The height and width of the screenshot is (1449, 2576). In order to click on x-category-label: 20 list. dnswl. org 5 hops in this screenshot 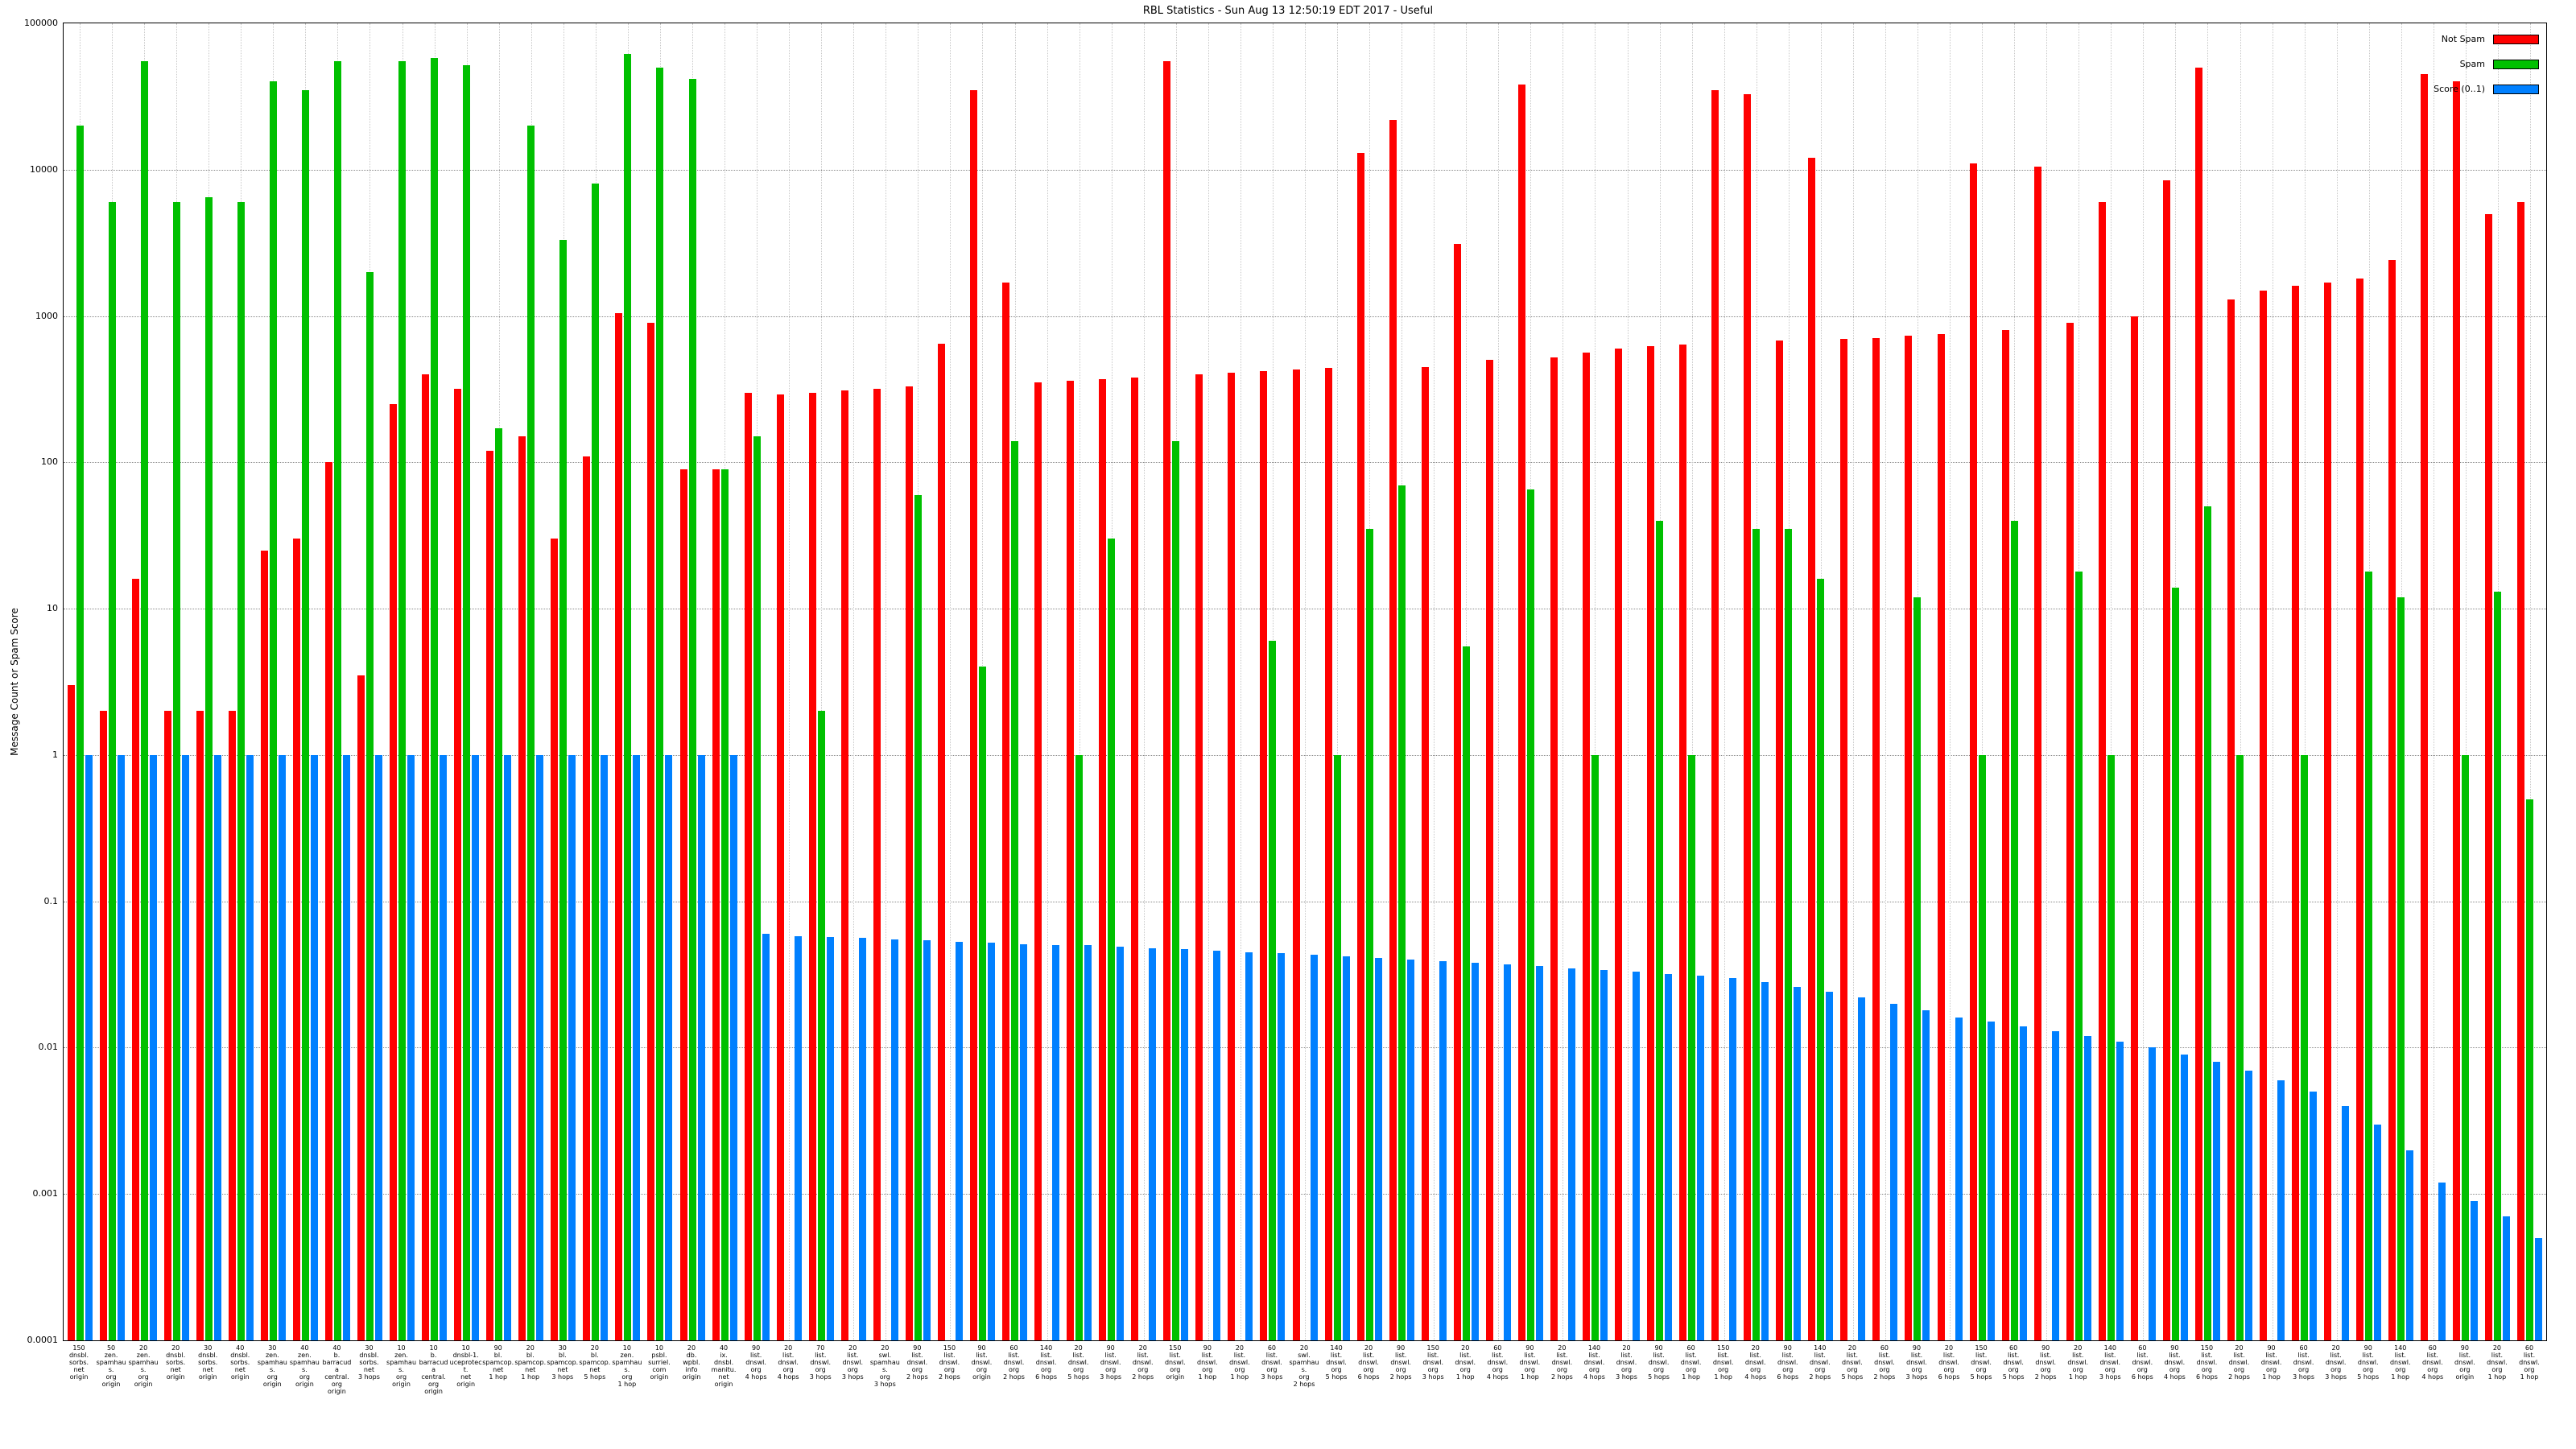, I will do `click(1852, 1362)`.